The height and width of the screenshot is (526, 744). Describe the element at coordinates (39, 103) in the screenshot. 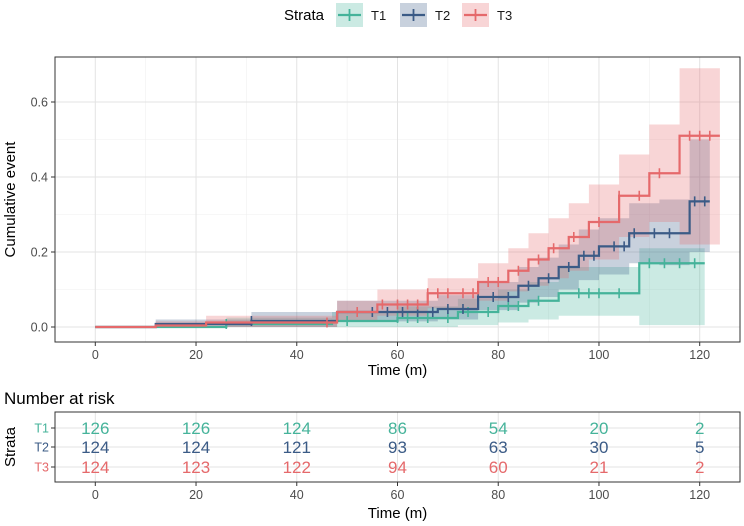

I see `y-tick-label: 0.6` at that location.